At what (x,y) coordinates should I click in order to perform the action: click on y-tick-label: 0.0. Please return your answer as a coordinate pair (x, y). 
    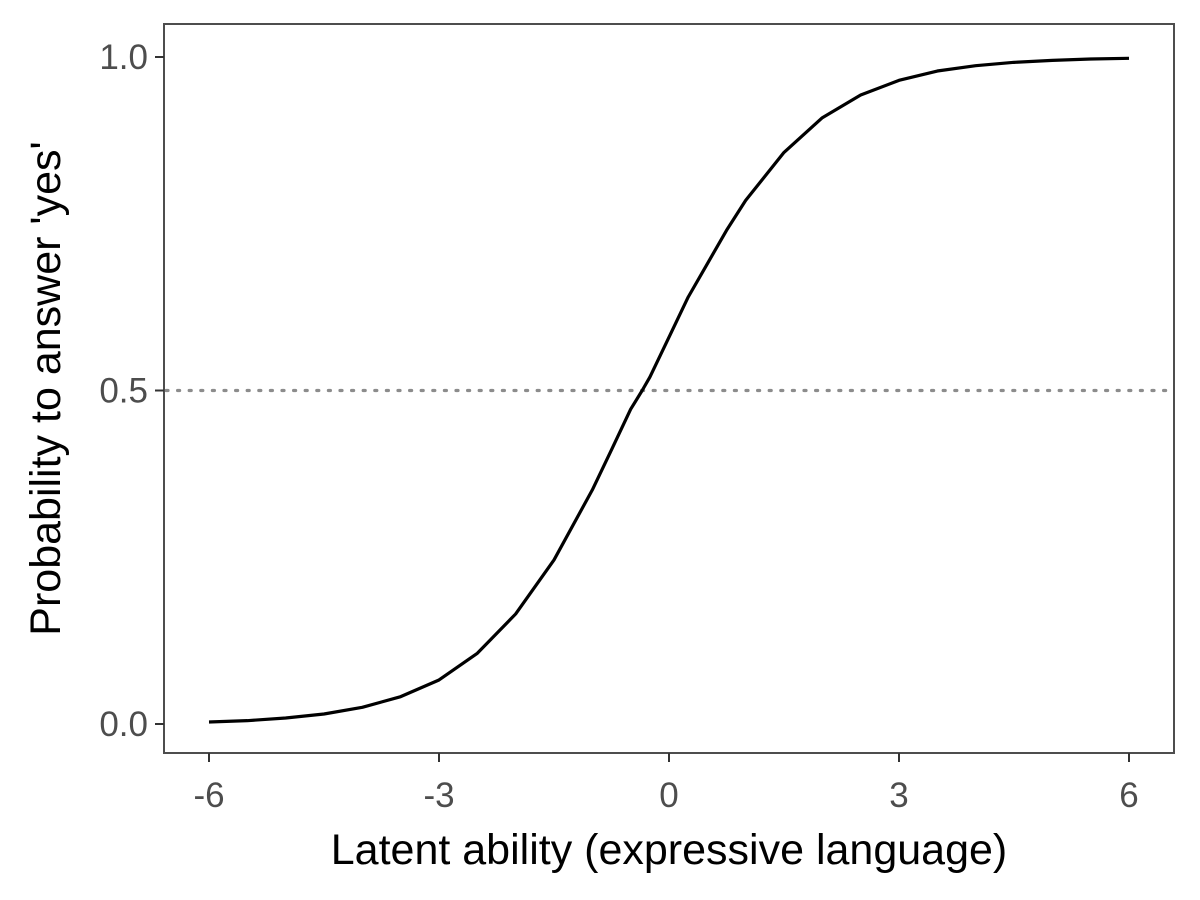
    Looking at the image, I should click on (123, 724).